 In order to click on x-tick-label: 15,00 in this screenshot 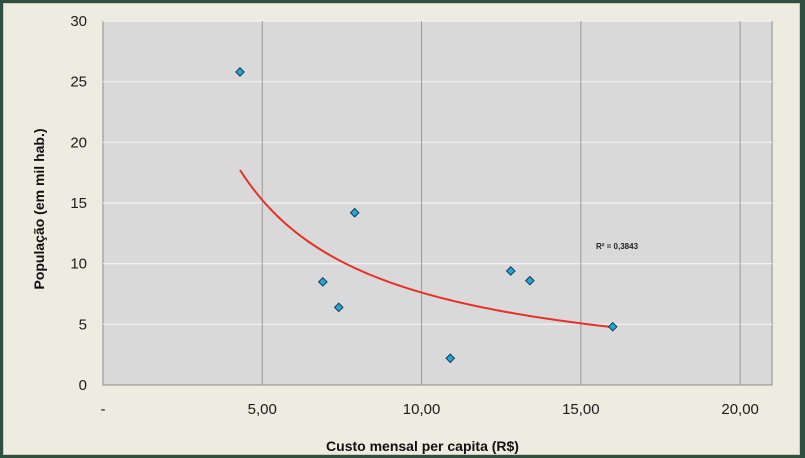, I will do `click(581, 409)`.